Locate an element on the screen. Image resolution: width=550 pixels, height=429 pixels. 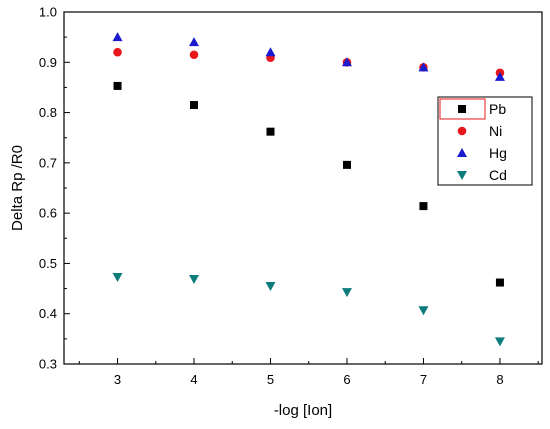
y-tick-label: 1.0 is located at coordinates (48, 12).